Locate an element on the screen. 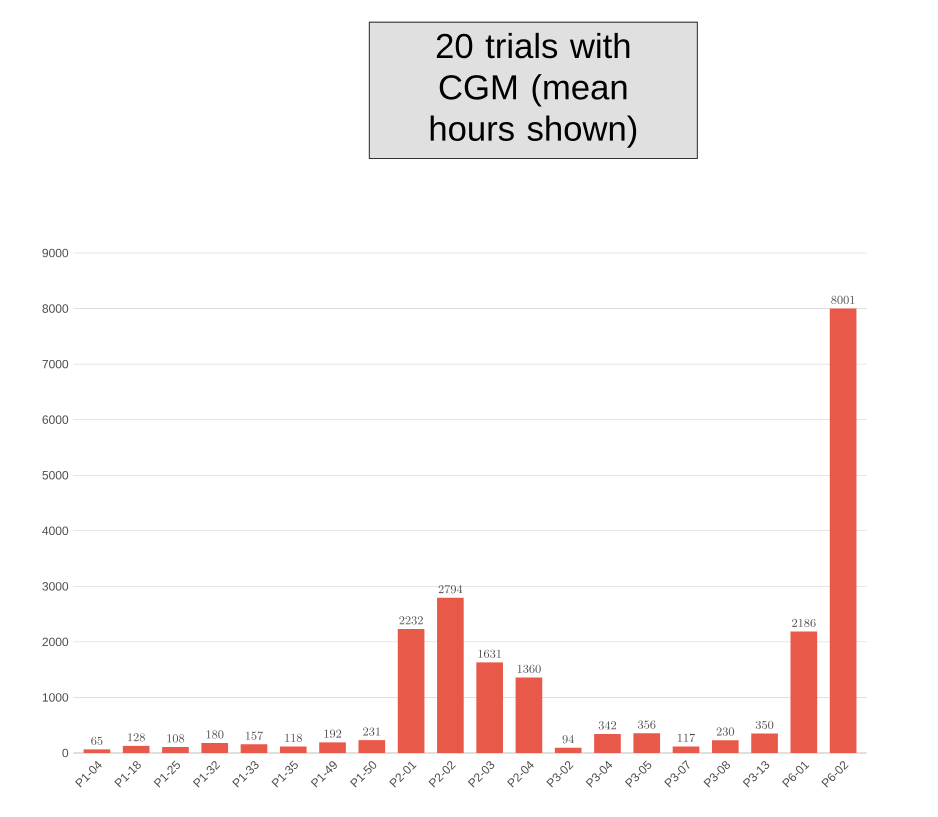  data-label: 65 is located at coordinates (96, 740).